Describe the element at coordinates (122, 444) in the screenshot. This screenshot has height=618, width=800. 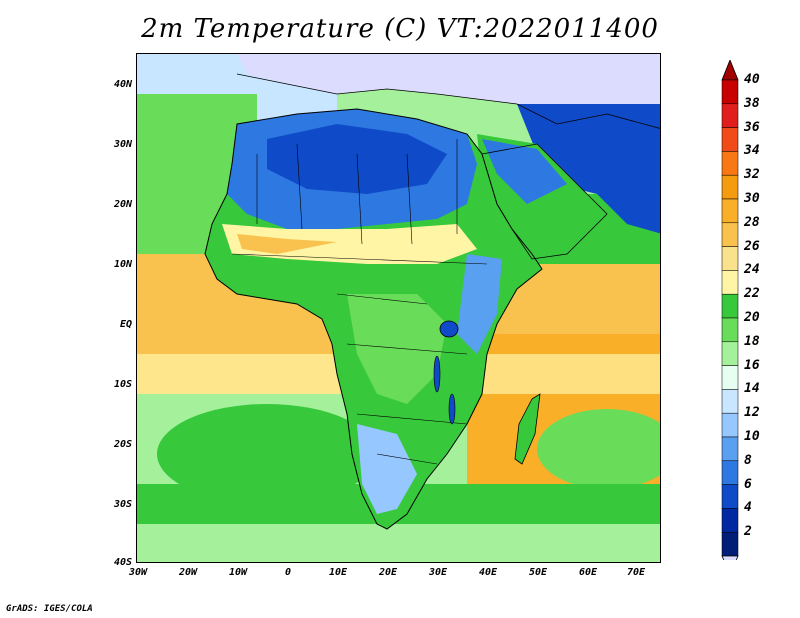
I see `lat-label-20s: 20S` at that location.